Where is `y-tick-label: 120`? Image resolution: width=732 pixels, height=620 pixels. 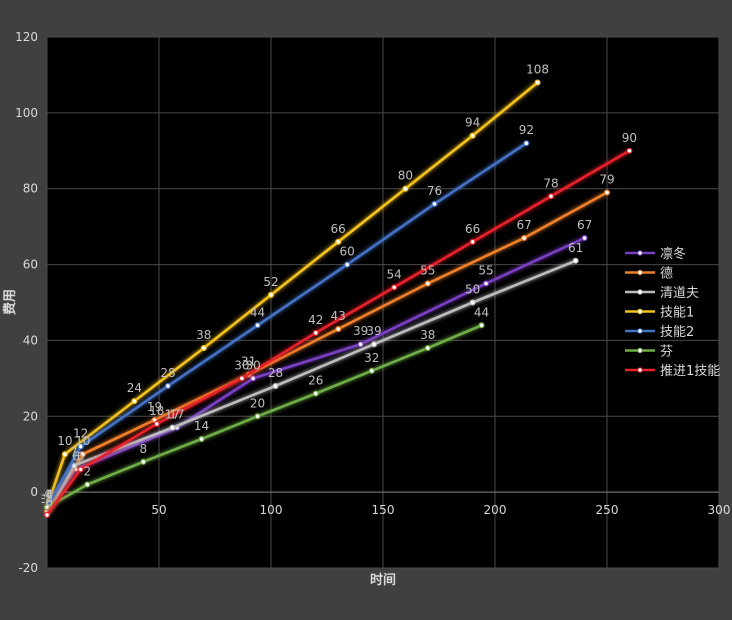 y-tick-label: 120 is located at coordinates (26, 37).